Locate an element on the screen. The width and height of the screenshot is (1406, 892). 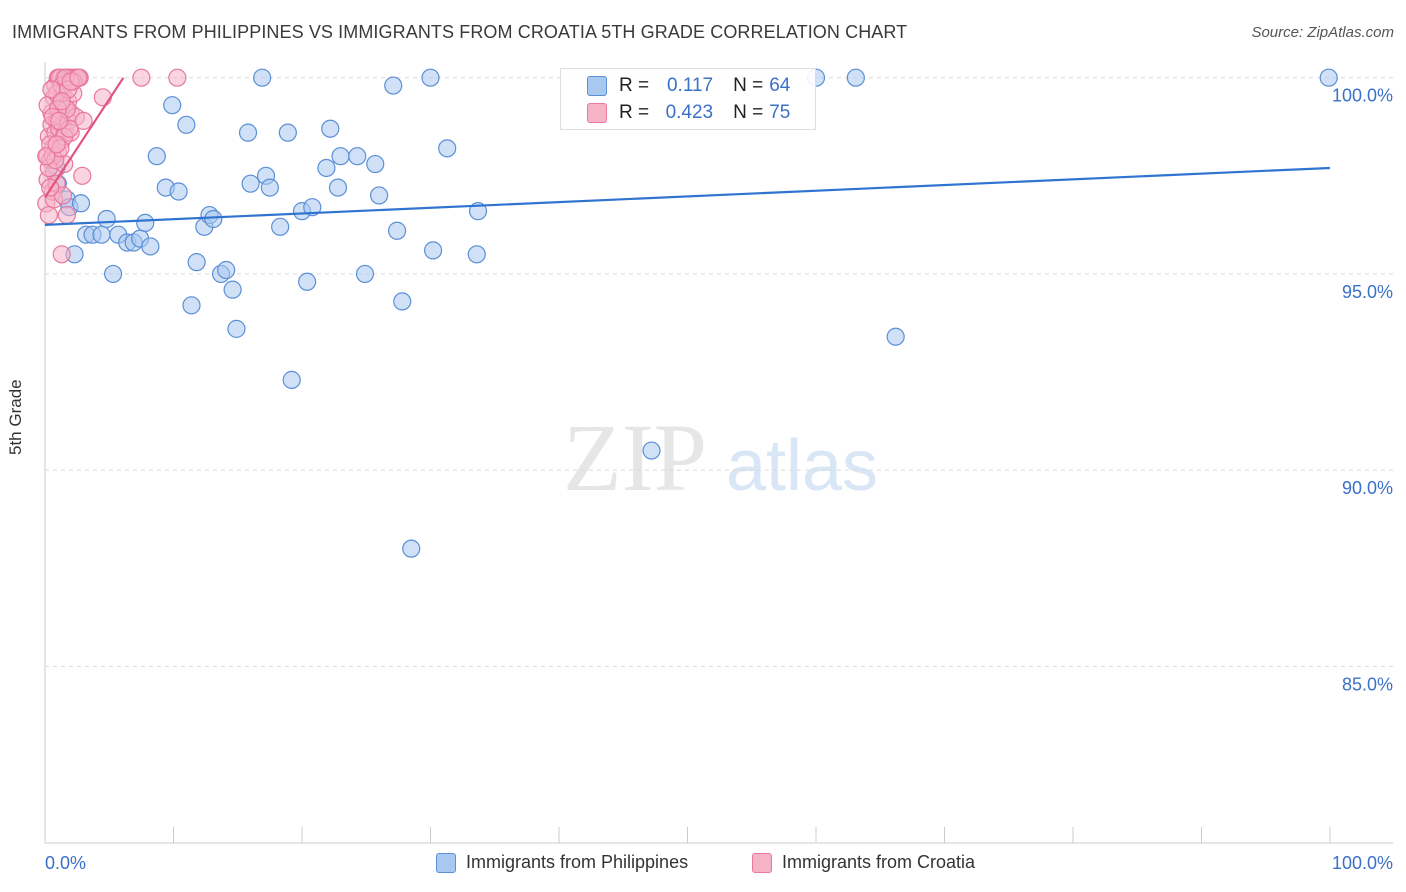
legend-item-philippines: Immigrants from Philippines is located at coordinates (562, 862).